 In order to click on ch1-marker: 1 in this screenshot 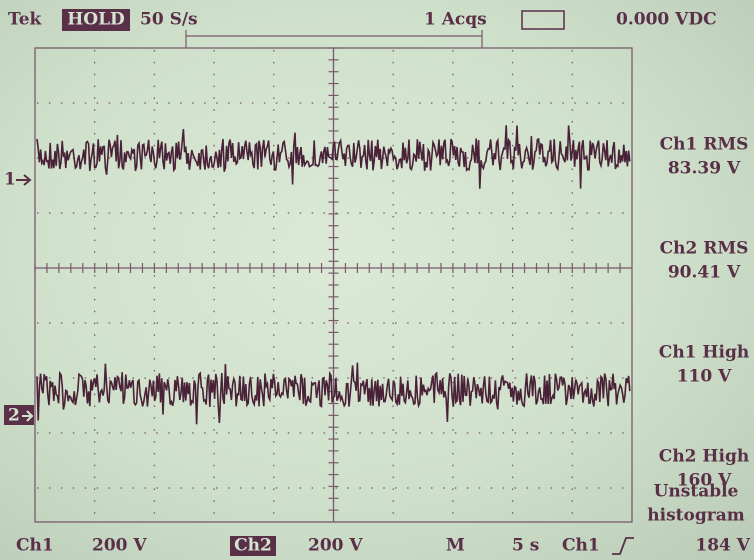, I will do `click(10, 180)`.